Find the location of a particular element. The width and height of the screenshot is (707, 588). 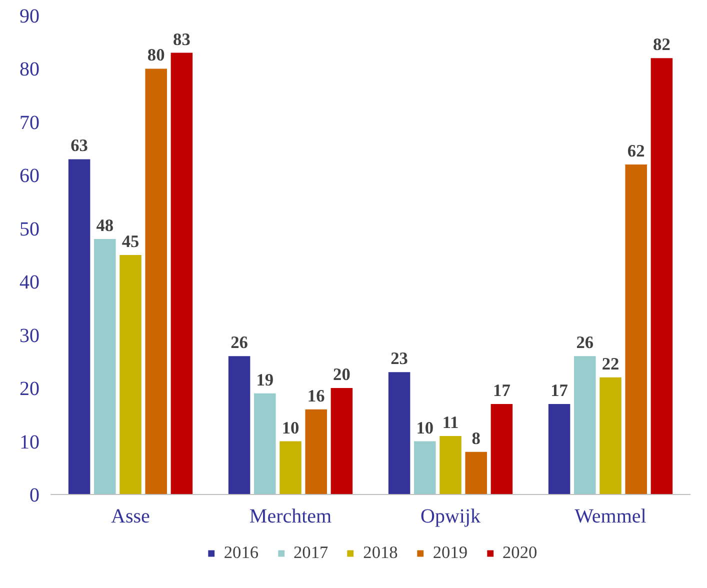

data-label: 45 is located at coordinates (131, 241).